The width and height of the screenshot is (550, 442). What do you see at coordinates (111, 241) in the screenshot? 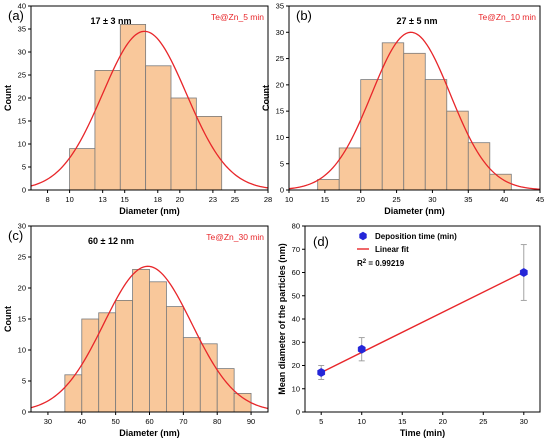
I see `size-annotation: 60 ± 12 nm` at bounding box center [111, 241].